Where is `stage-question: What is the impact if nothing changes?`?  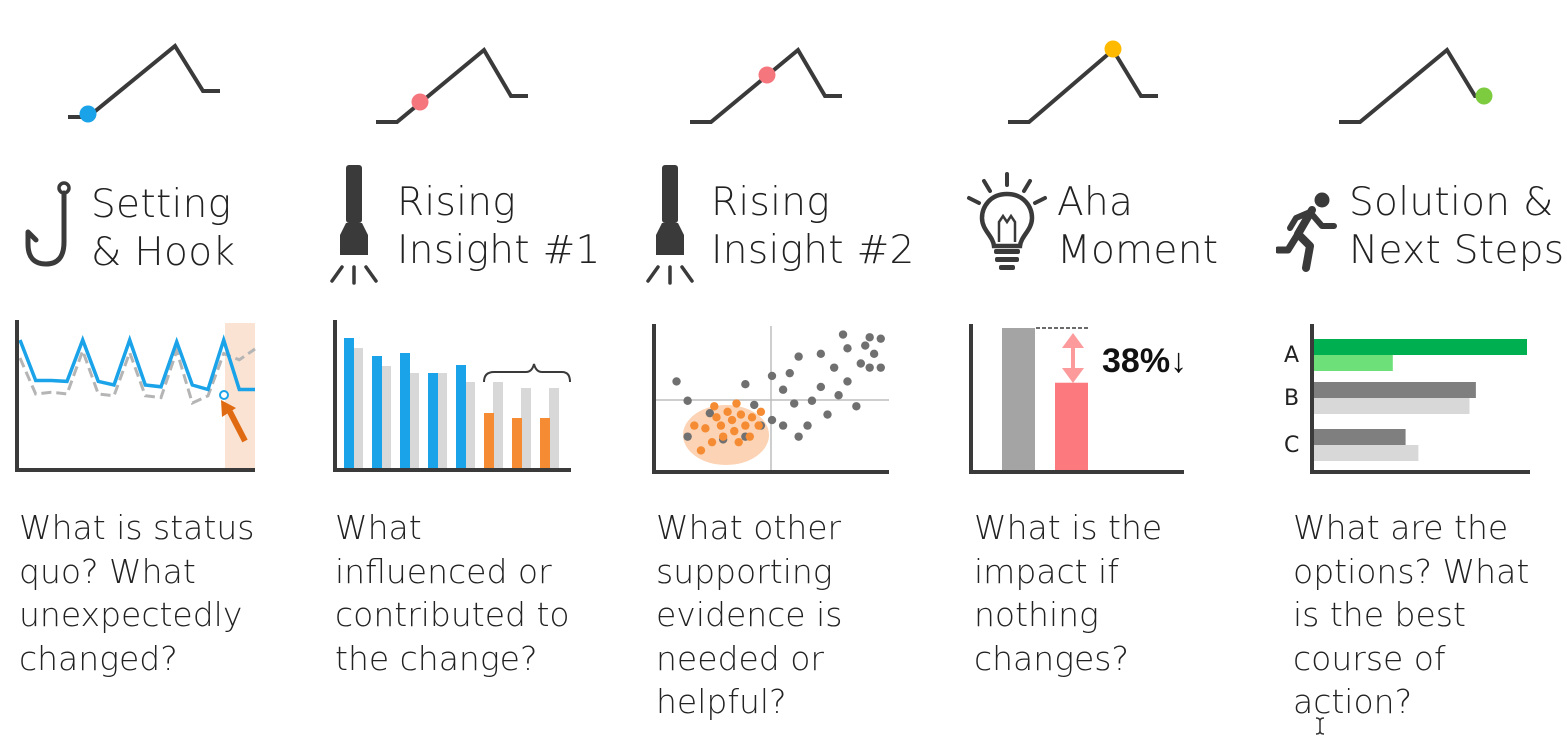
stage-question: What is the impact if nothing changes? is located at coordinates (1068, 593).